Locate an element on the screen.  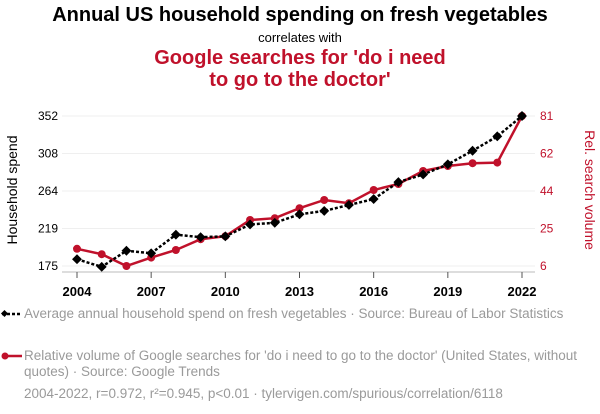
y-tick-label: 308 is located at coordinates (48, 154).